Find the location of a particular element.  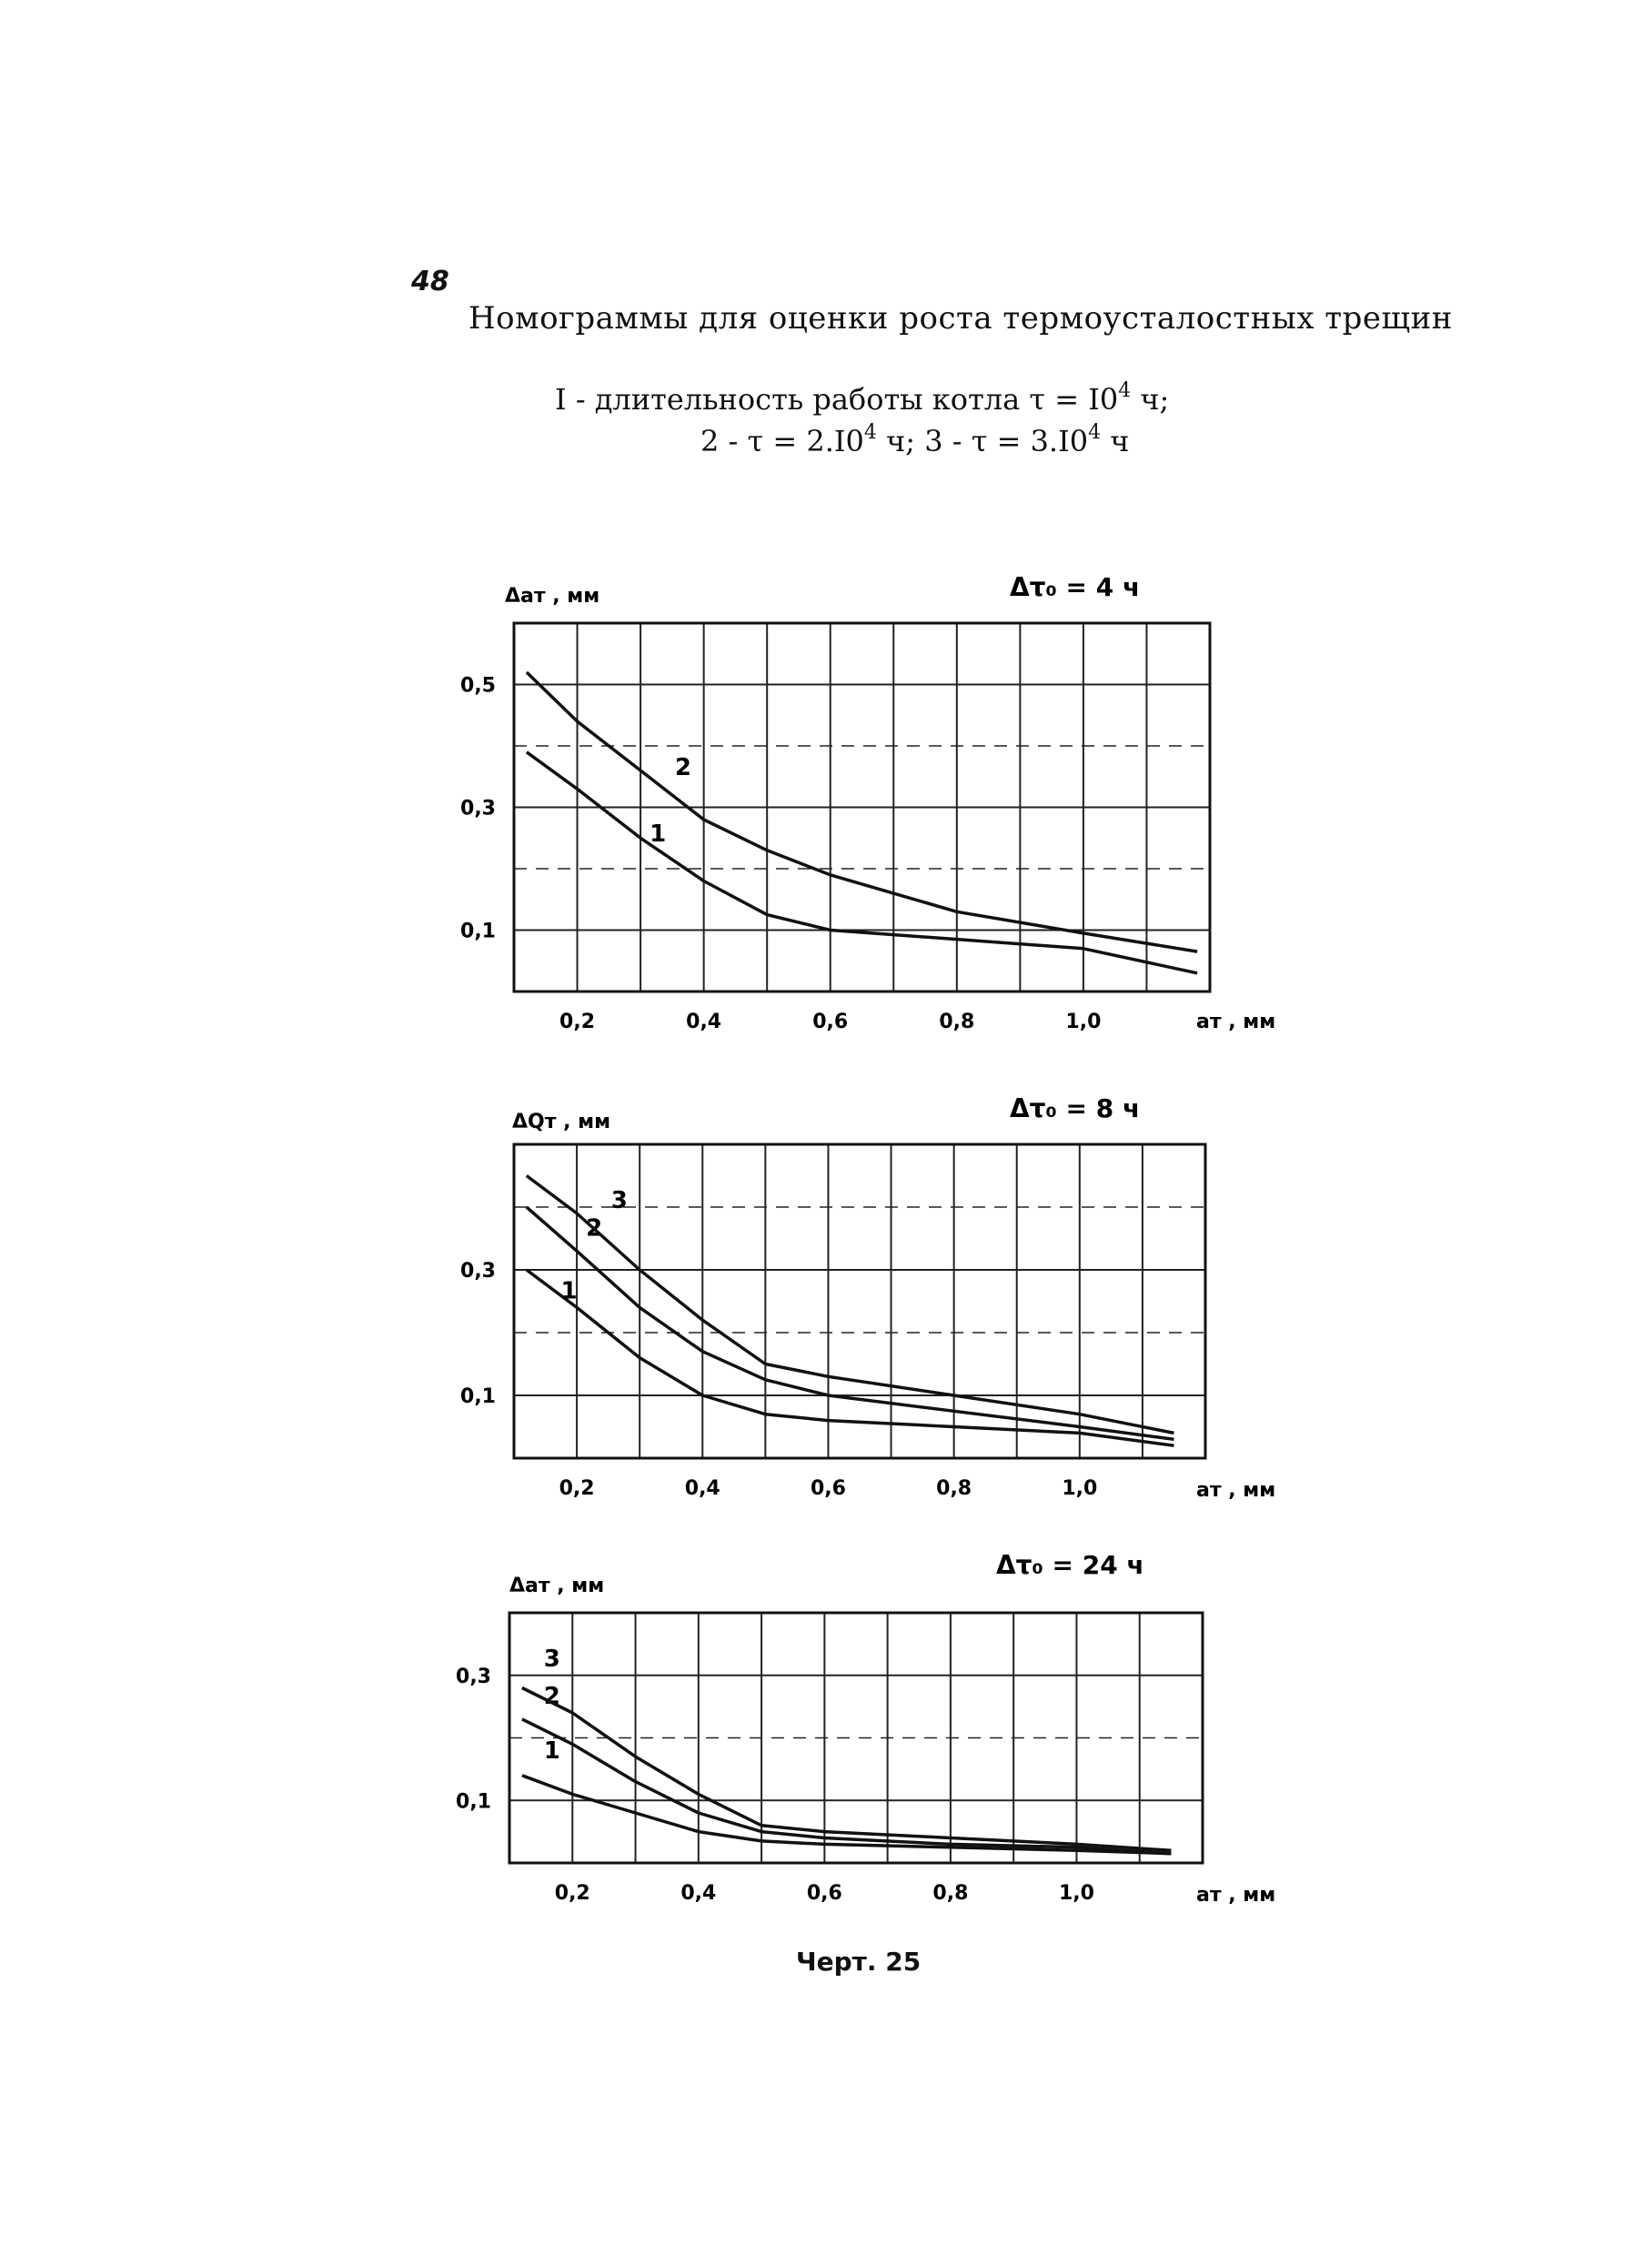

chart-3-xtick-label: 0,8 is located at coordinates (950, 1893).